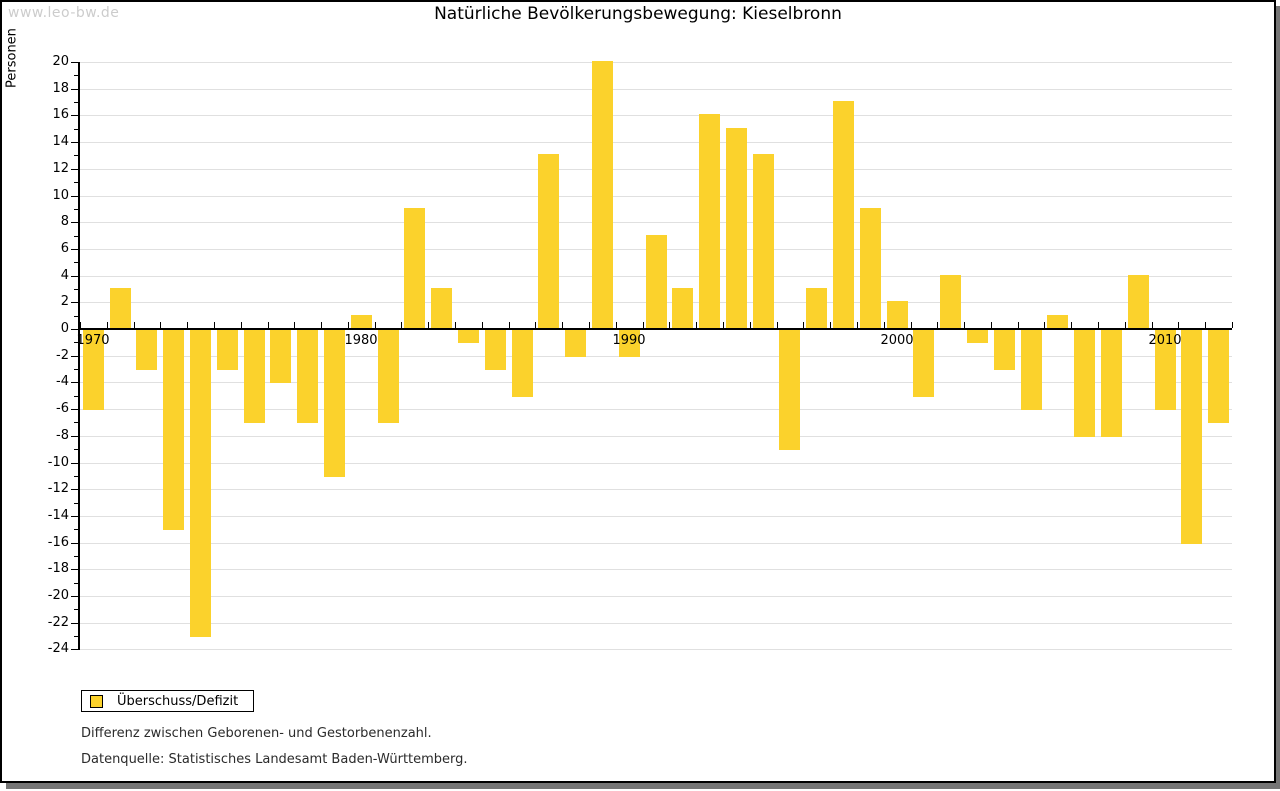 The width and height of the screenshot is (1280, 791). What do you see at coordinates (96, 701) in the screenshot?
I see `legend-swatch-icon` at bounding box center [96, 701].